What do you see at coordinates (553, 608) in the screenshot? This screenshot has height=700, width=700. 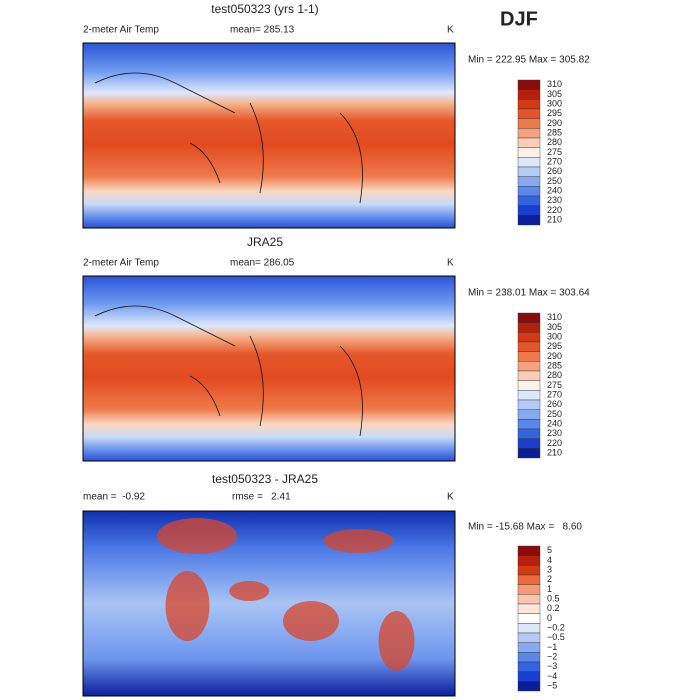 I see `colorbar-label: 0.2` at bounding box center [553, 608].